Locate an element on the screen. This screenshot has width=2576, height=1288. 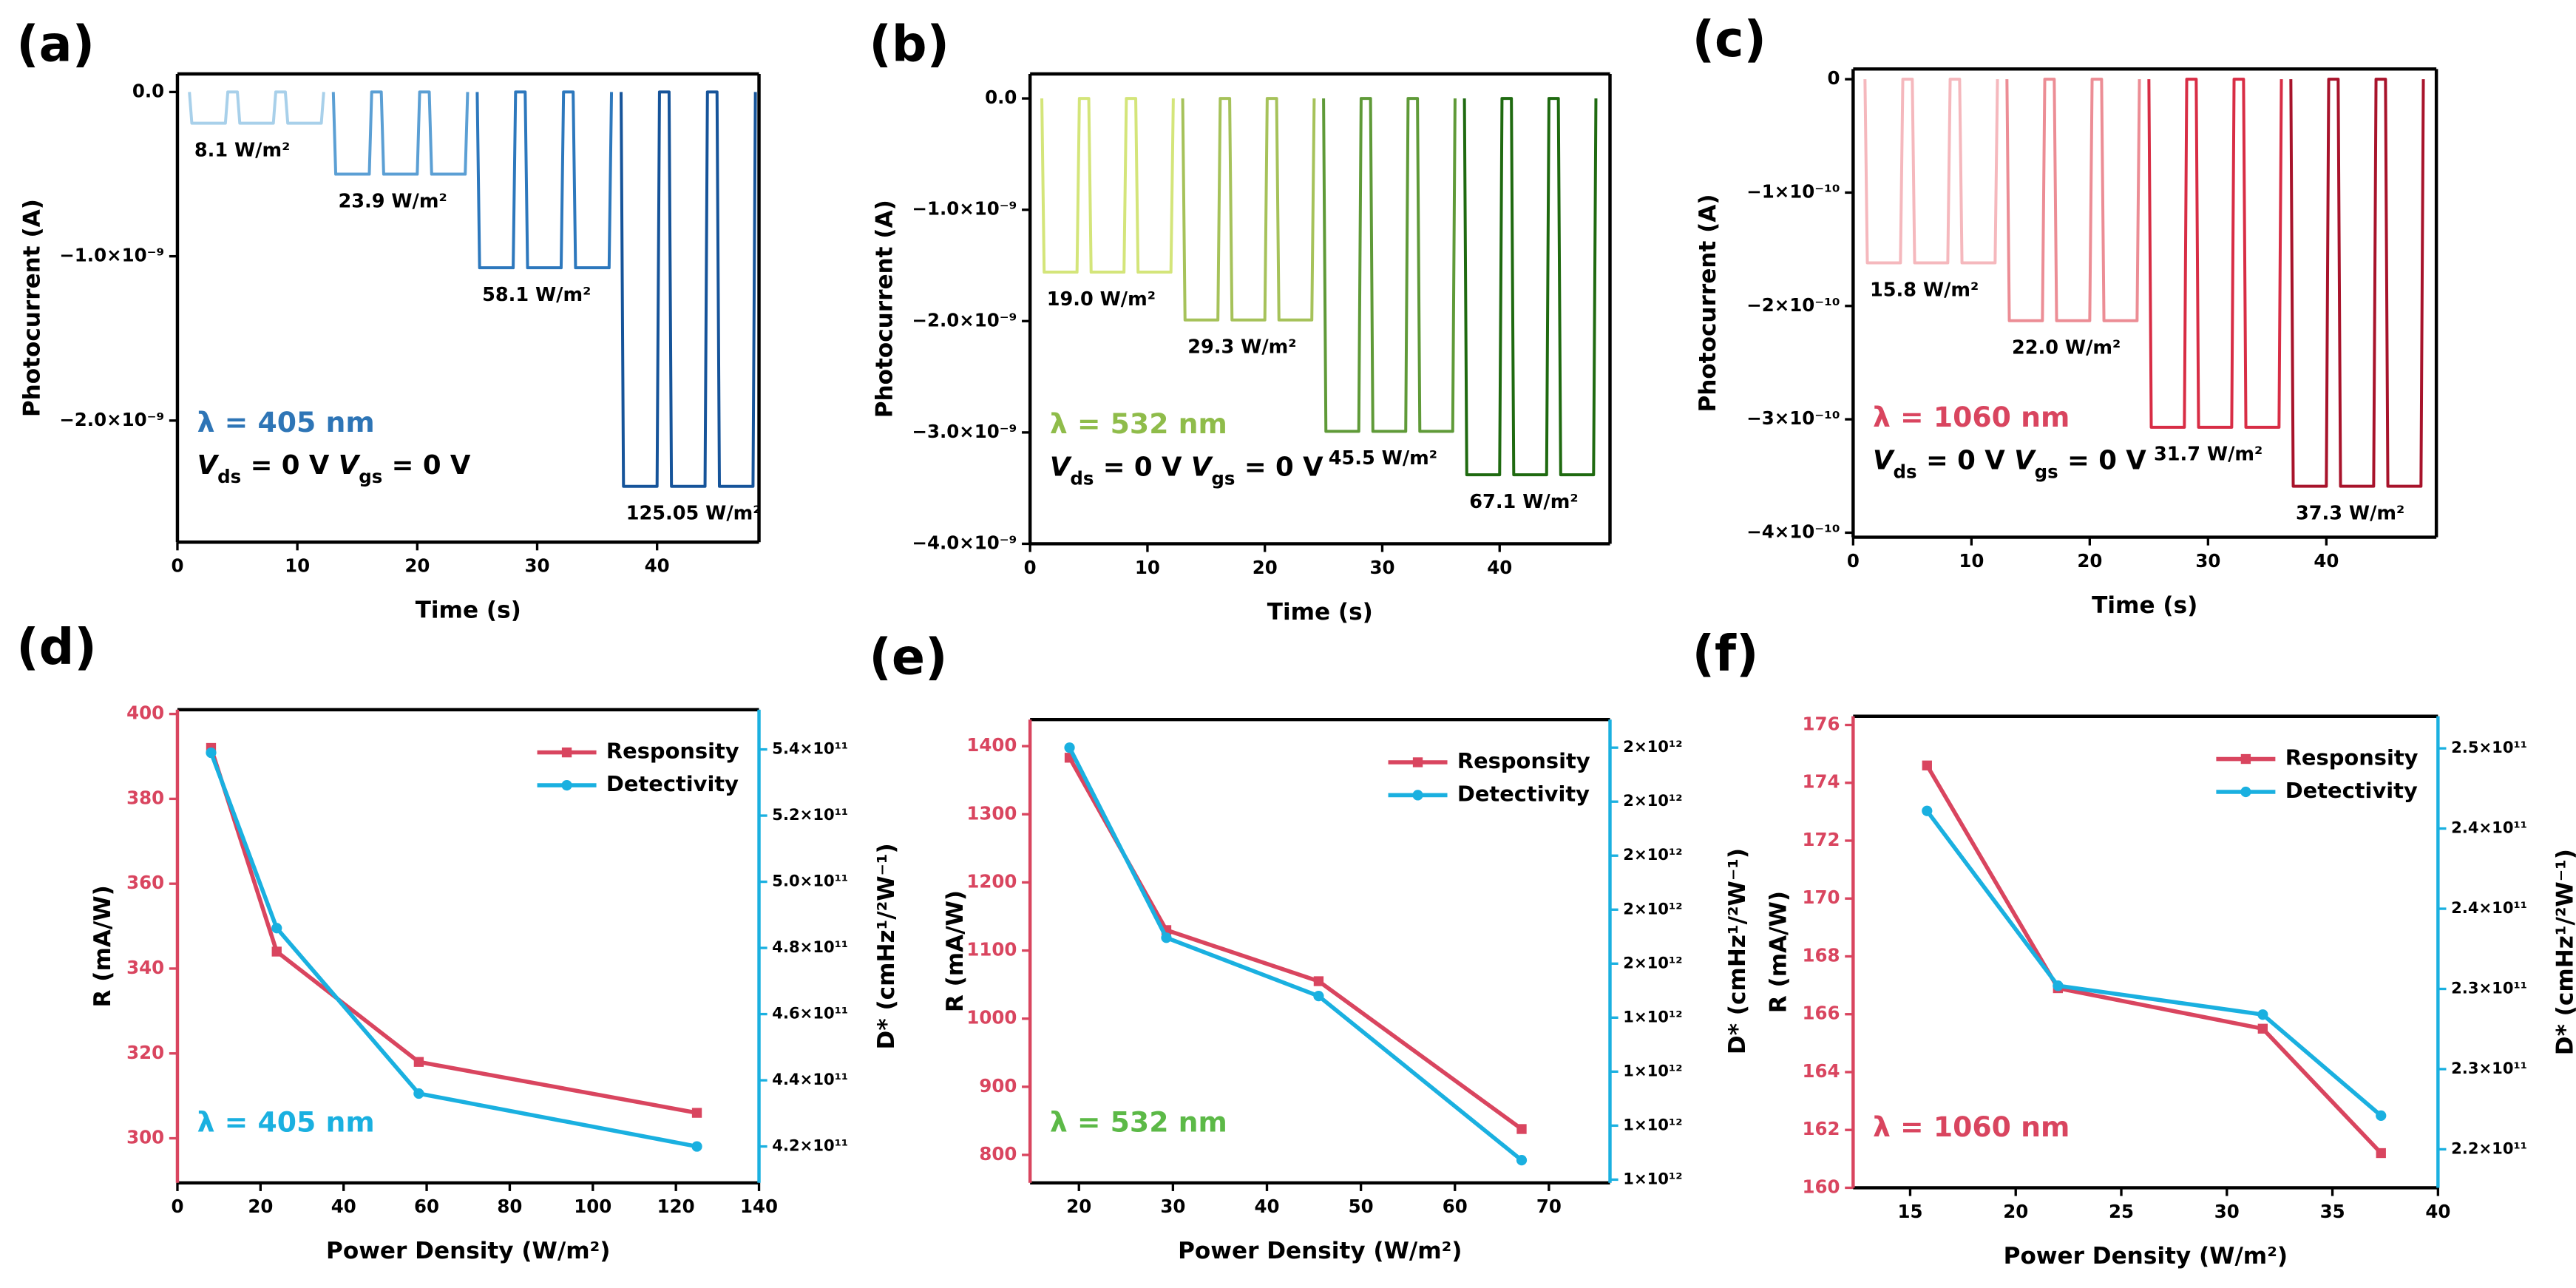
y2-axis-label: D* (cmHz¹/²W⁻¹) is located at coordinates (2564, 952).